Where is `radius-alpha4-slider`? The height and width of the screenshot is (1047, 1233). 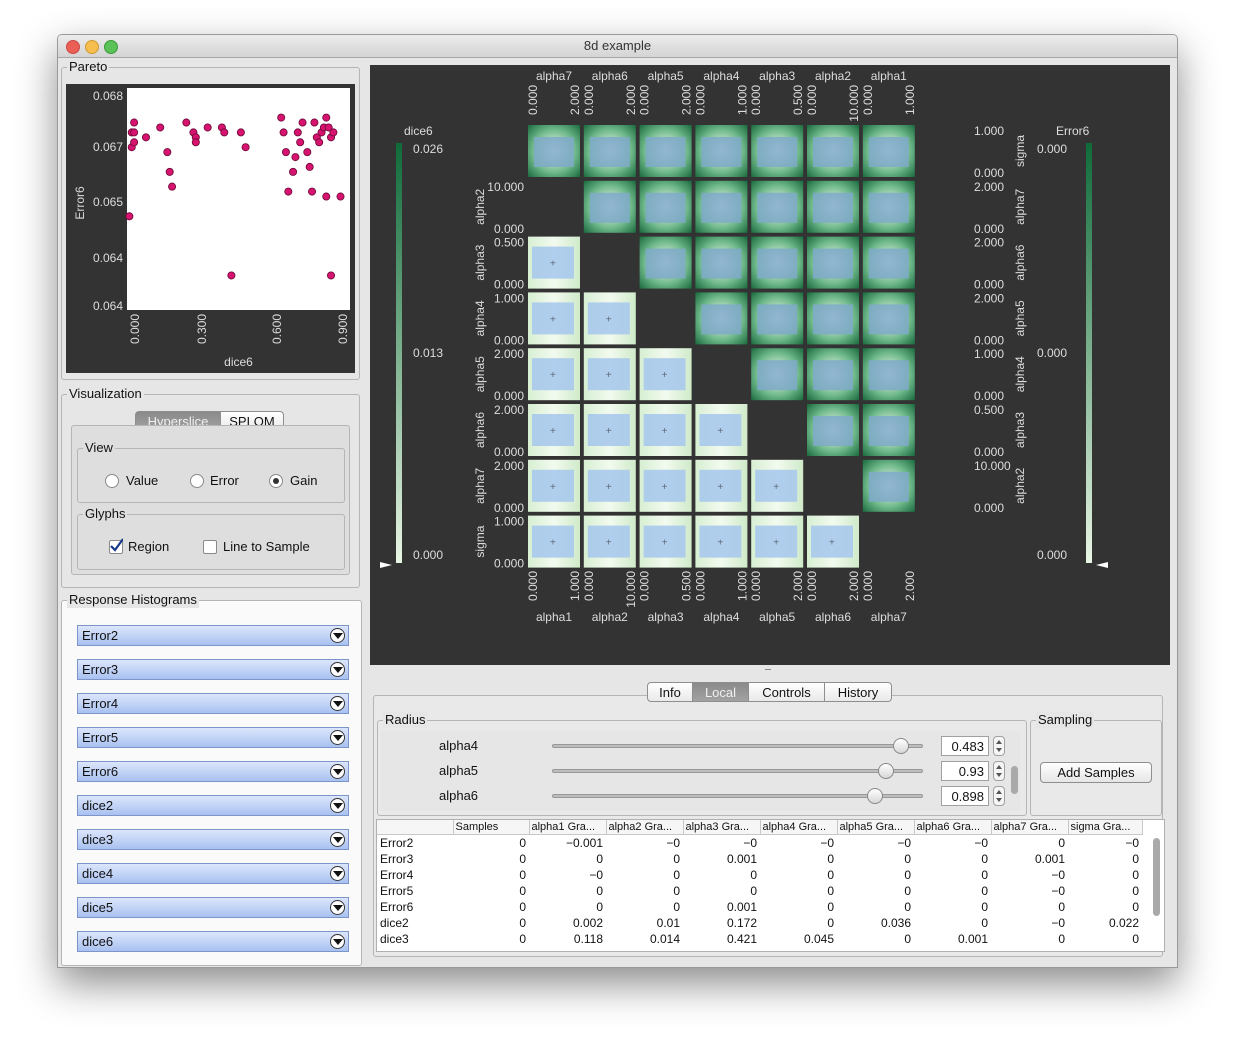 radius-alpha4-slider is located at coordinates (737, 746).